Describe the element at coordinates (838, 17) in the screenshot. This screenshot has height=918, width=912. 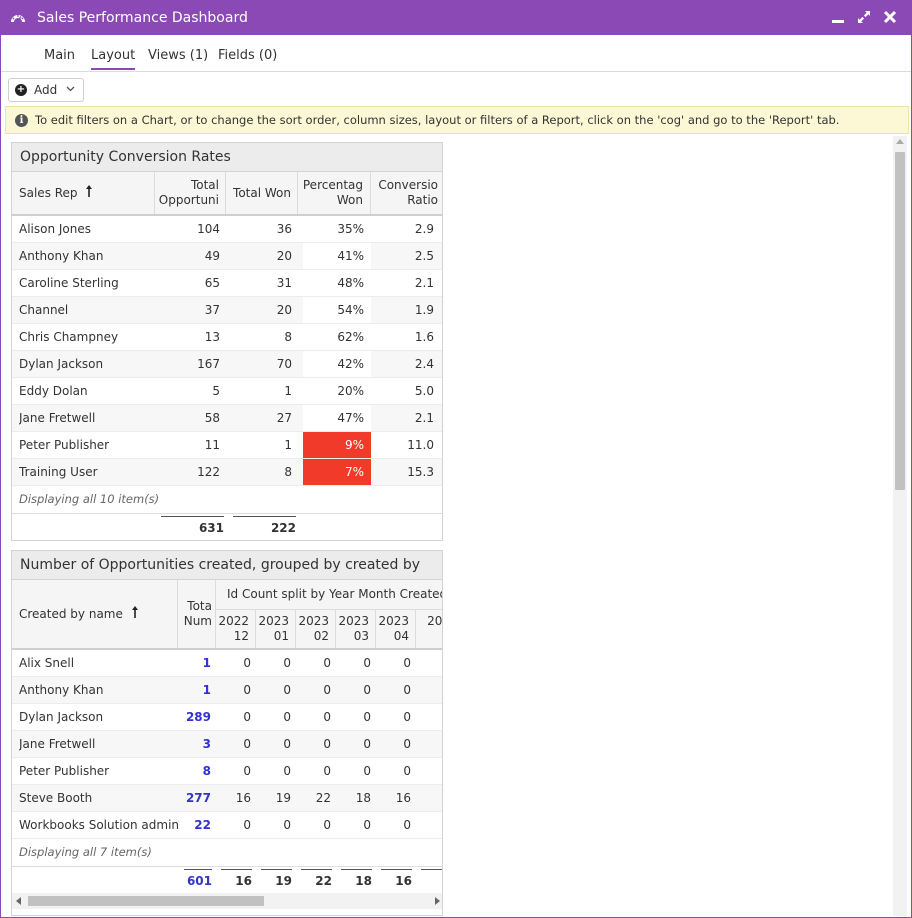
I see `minimize-icon` at that location.